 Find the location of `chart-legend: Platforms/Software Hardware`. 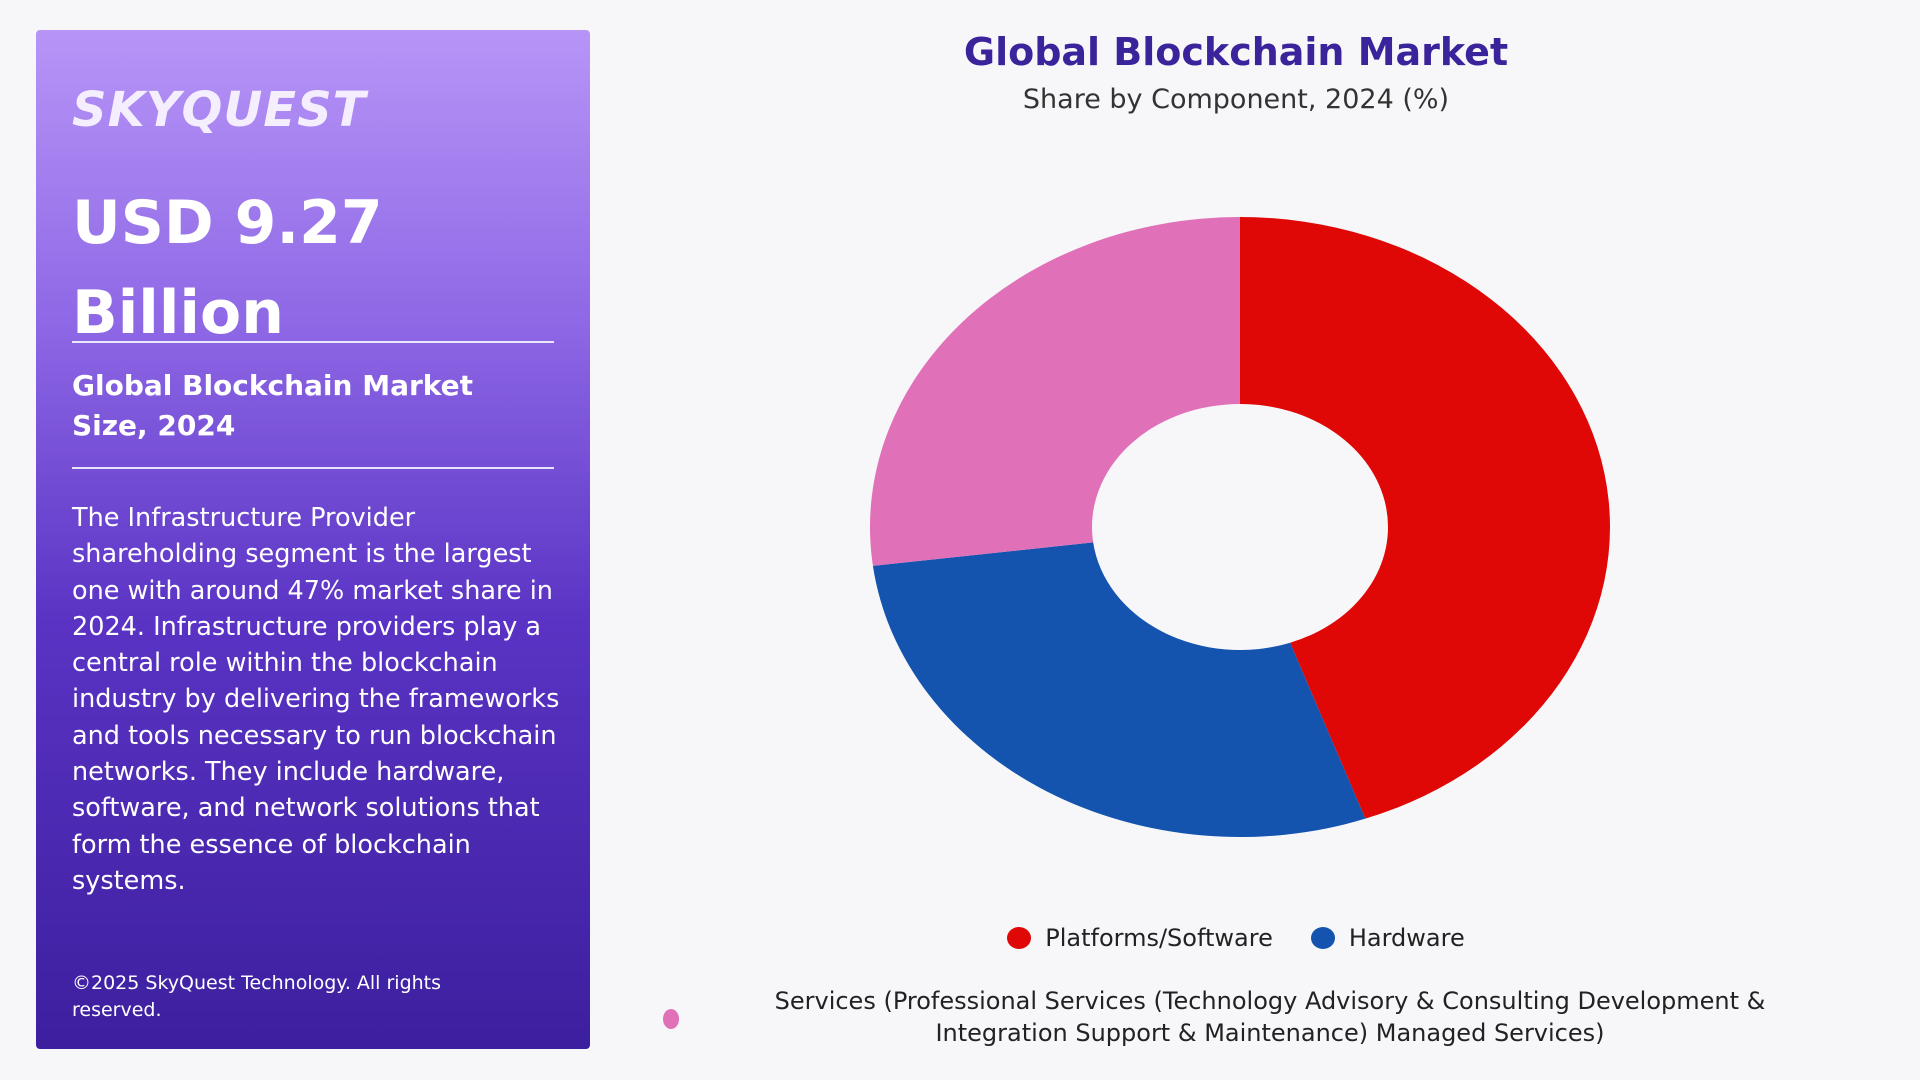

chart-legend: Platforms/Software Hardware is located at coordinates (1236, 938).